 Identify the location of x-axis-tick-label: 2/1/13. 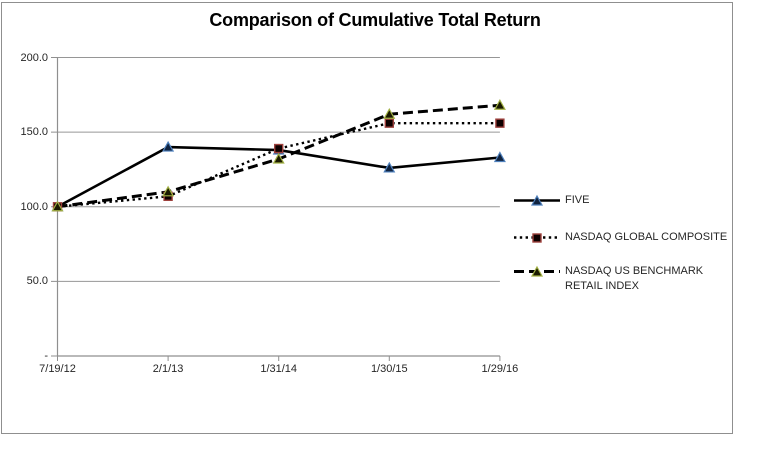
(168, 369).